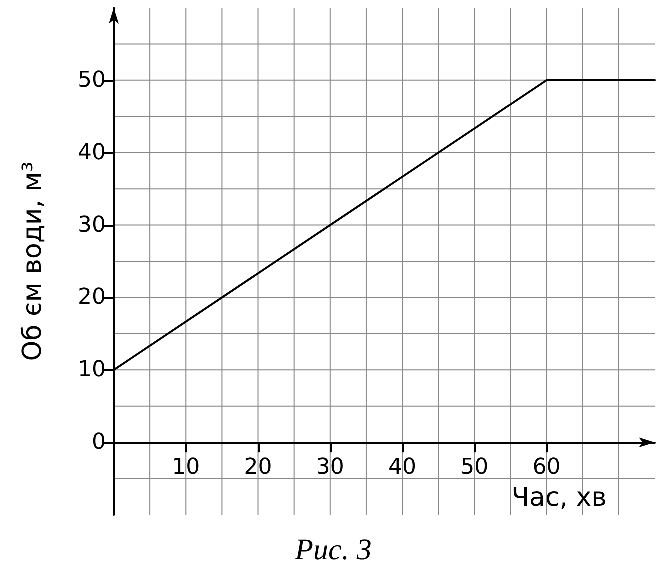 The image size is (667, 577). What do you see at coordinates (92, 225) in the screenshot?
I see `y-tick-label: 30` at bounding box center [92, 225].